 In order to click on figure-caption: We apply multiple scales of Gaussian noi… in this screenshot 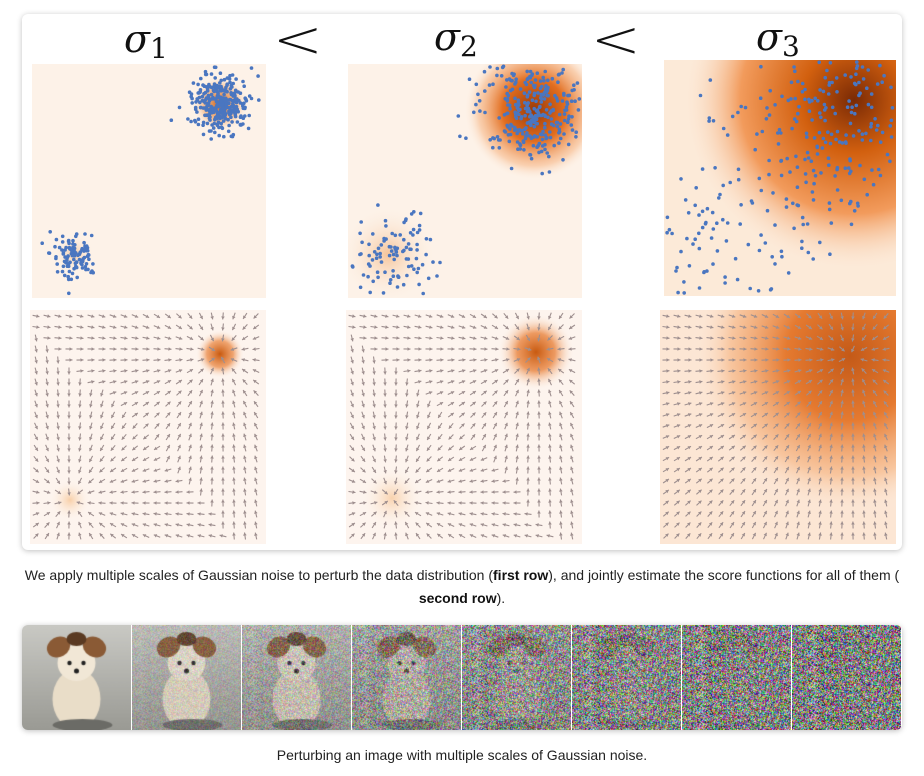, I will do `click(462, 586)`.